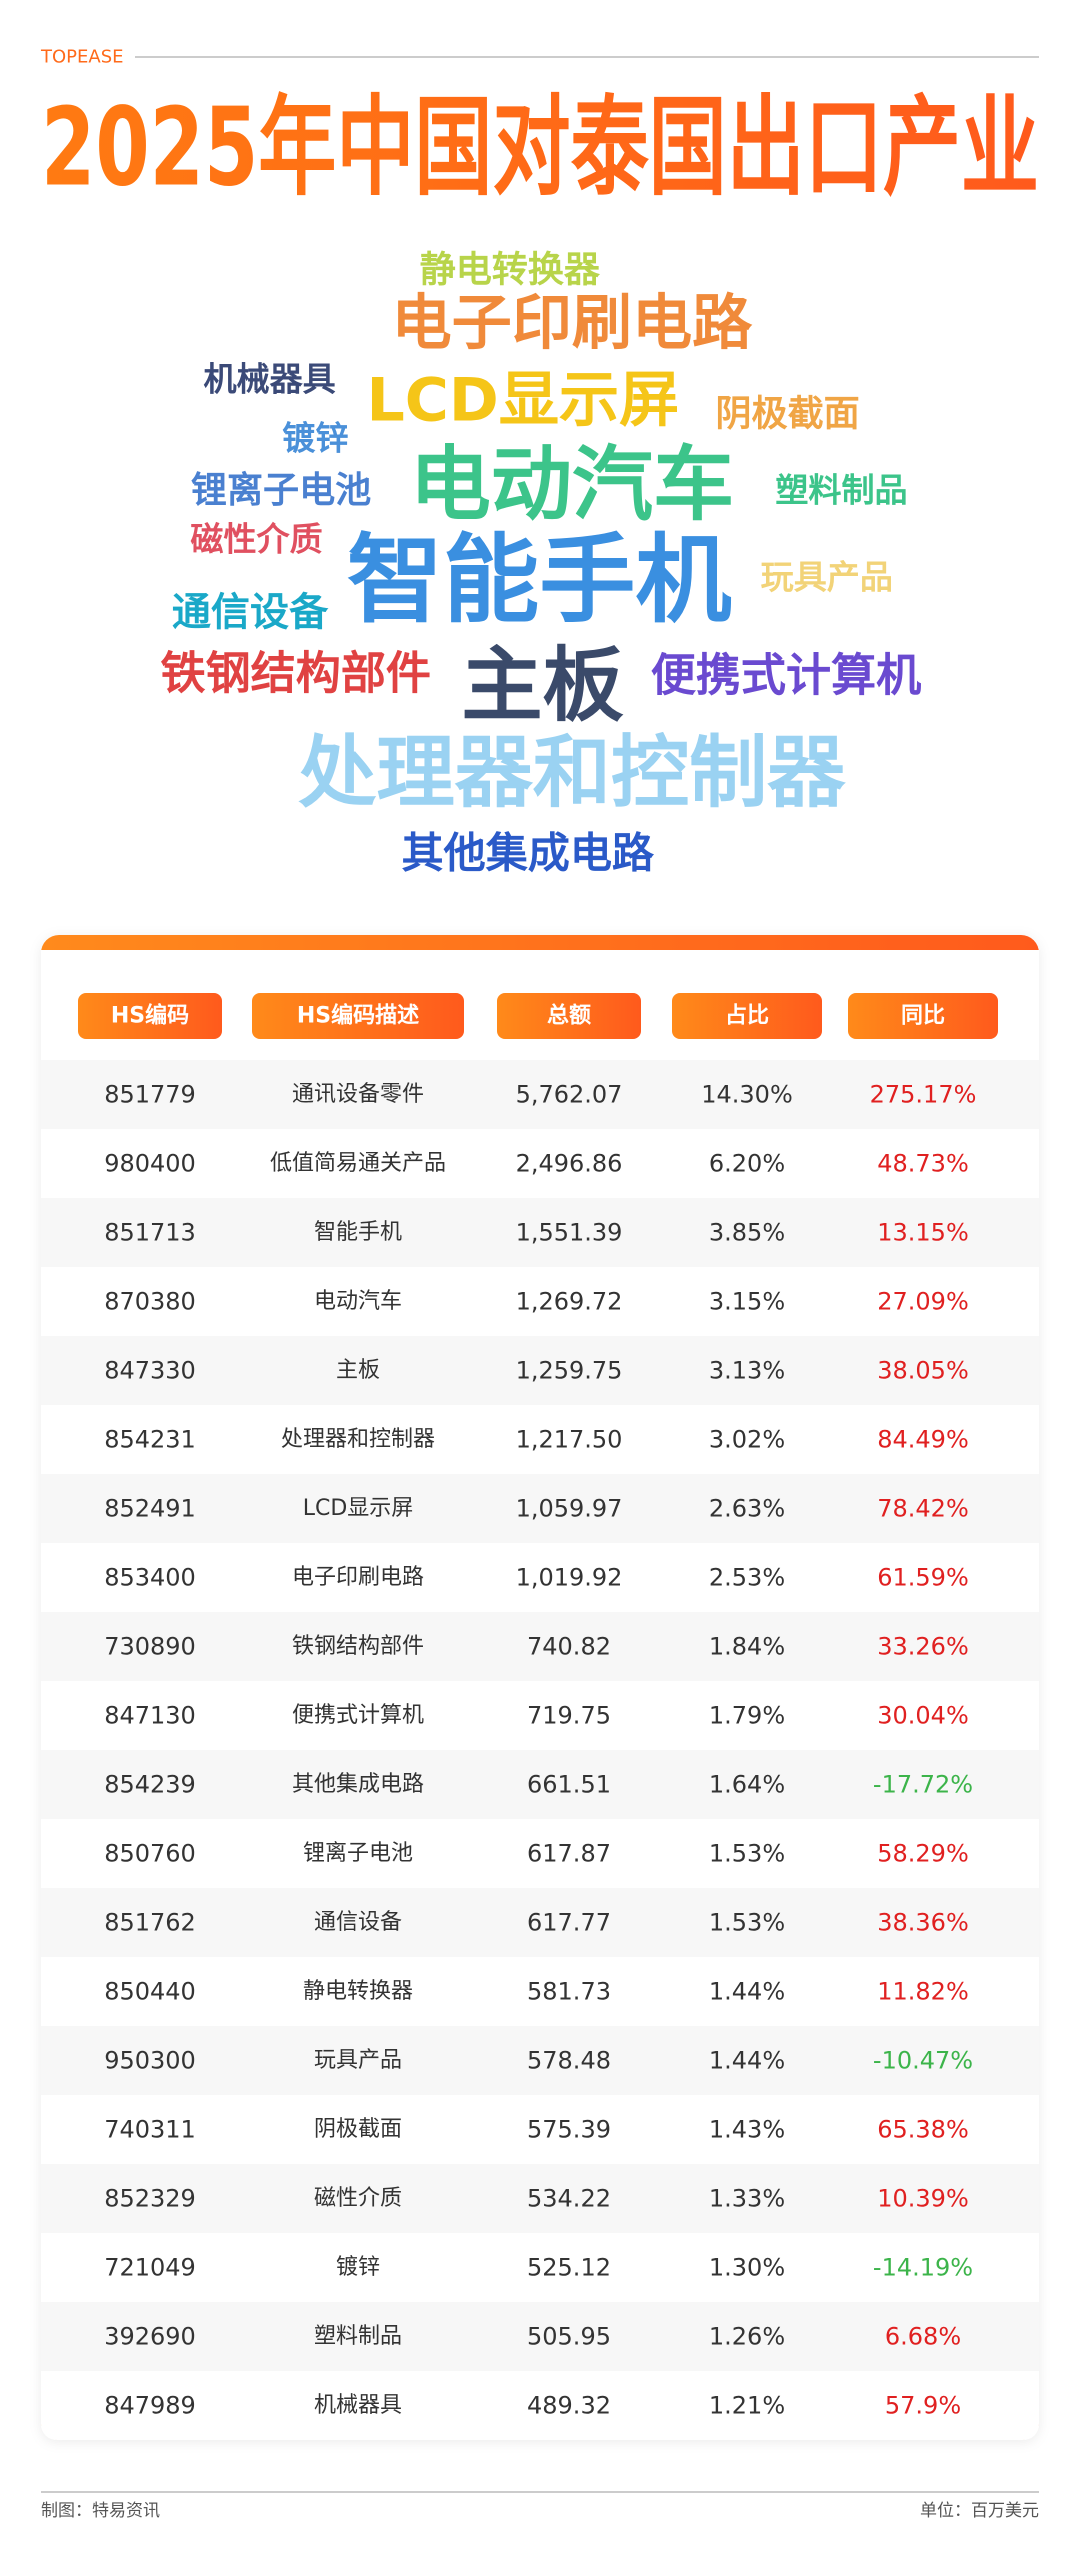 The height and width of the screenshot is (2561, 1080). I want to click on cell: 740.82, so click(569, 1647).